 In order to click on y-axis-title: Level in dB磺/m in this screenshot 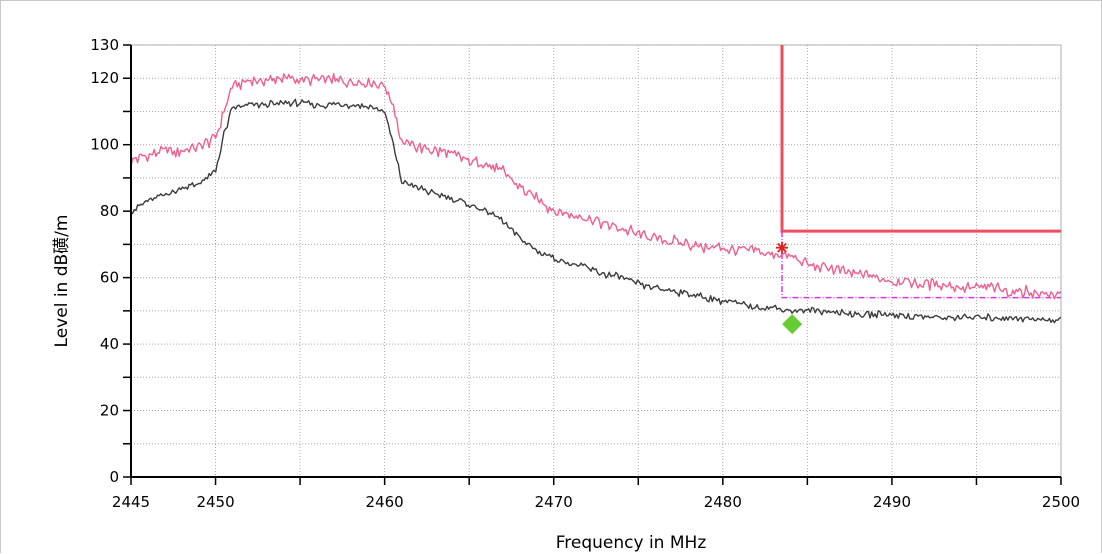, I will do `click(62, 281)`.